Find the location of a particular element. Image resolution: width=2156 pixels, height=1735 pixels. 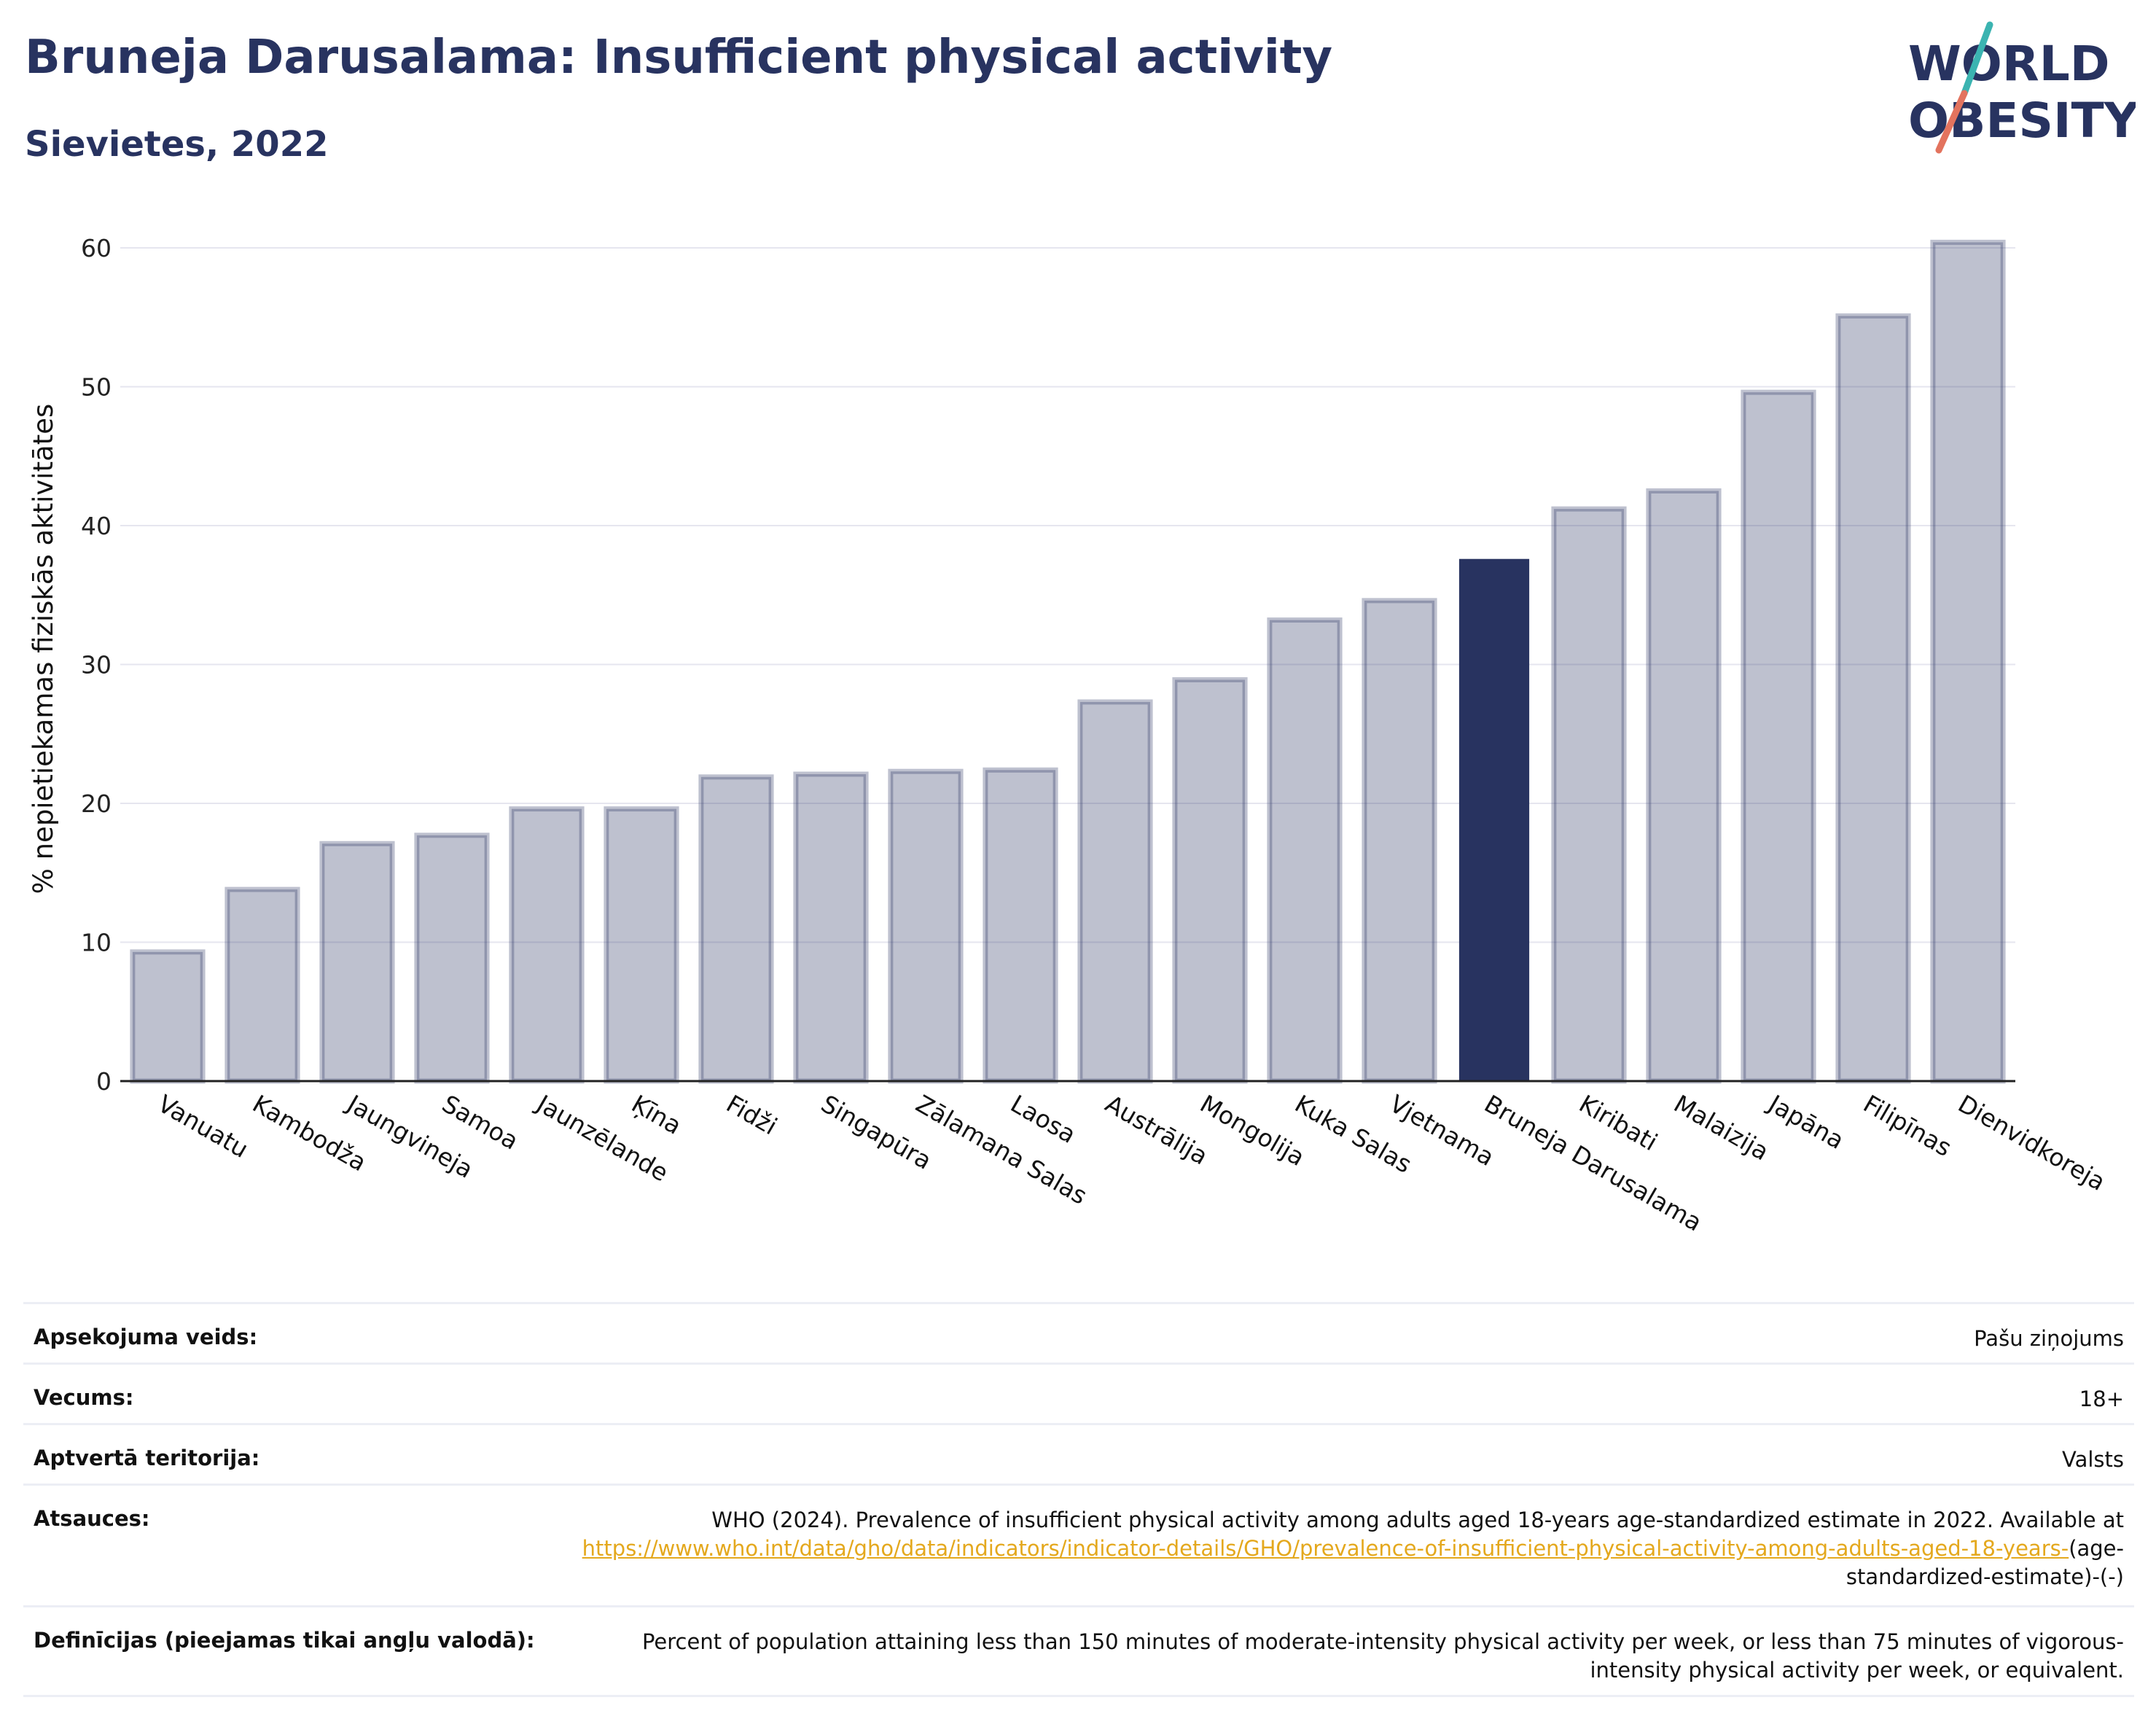

x-tick-label: Laosa is located at coordinates (1044, 1119).